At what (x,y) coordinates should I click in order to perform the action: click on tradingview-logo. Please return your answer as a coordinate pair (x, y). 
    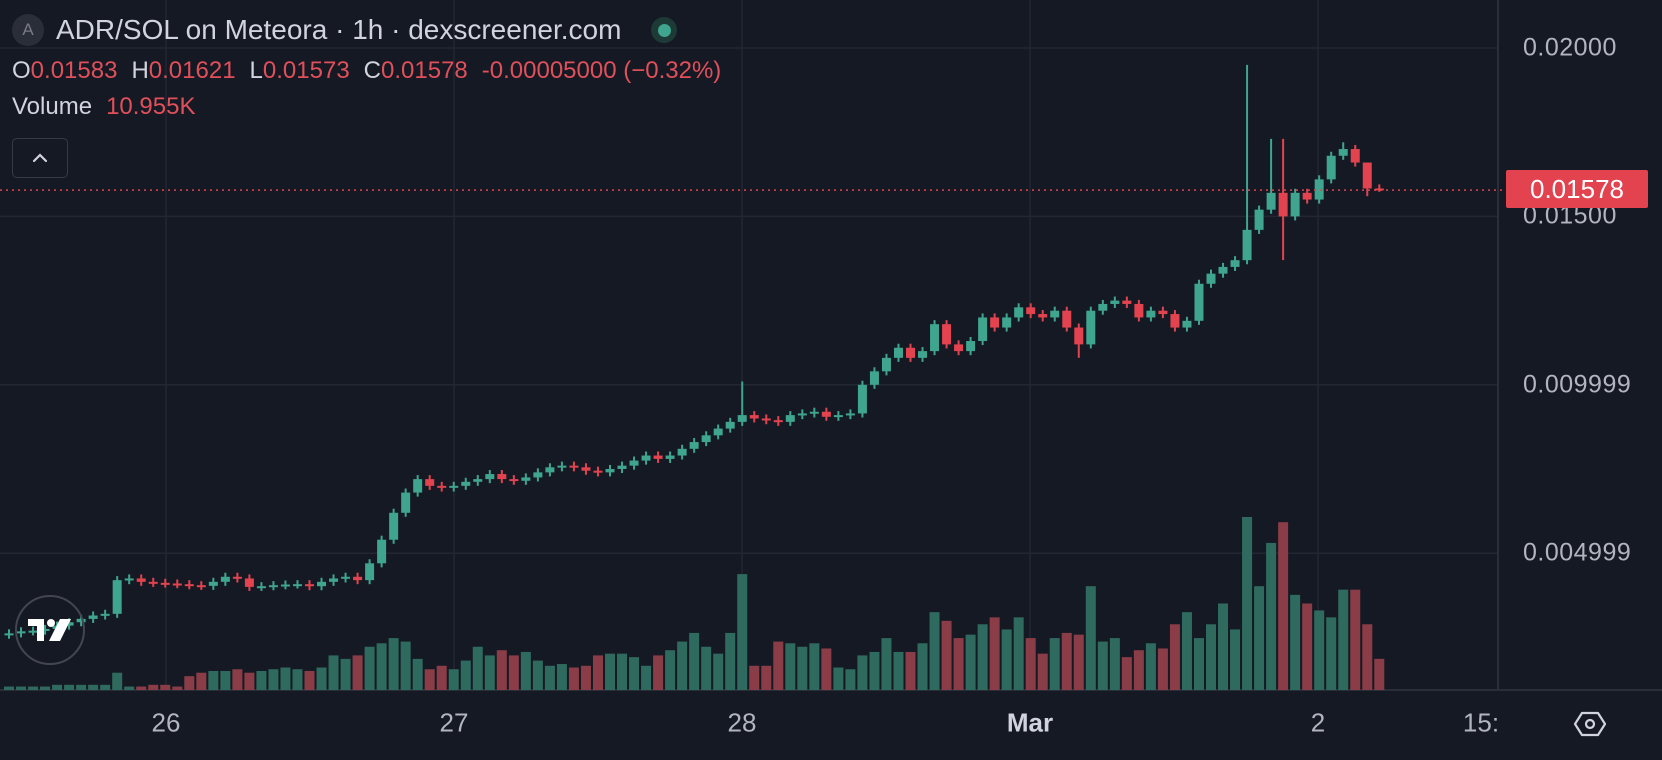
    Looking at the image, I should click on (50, 630).